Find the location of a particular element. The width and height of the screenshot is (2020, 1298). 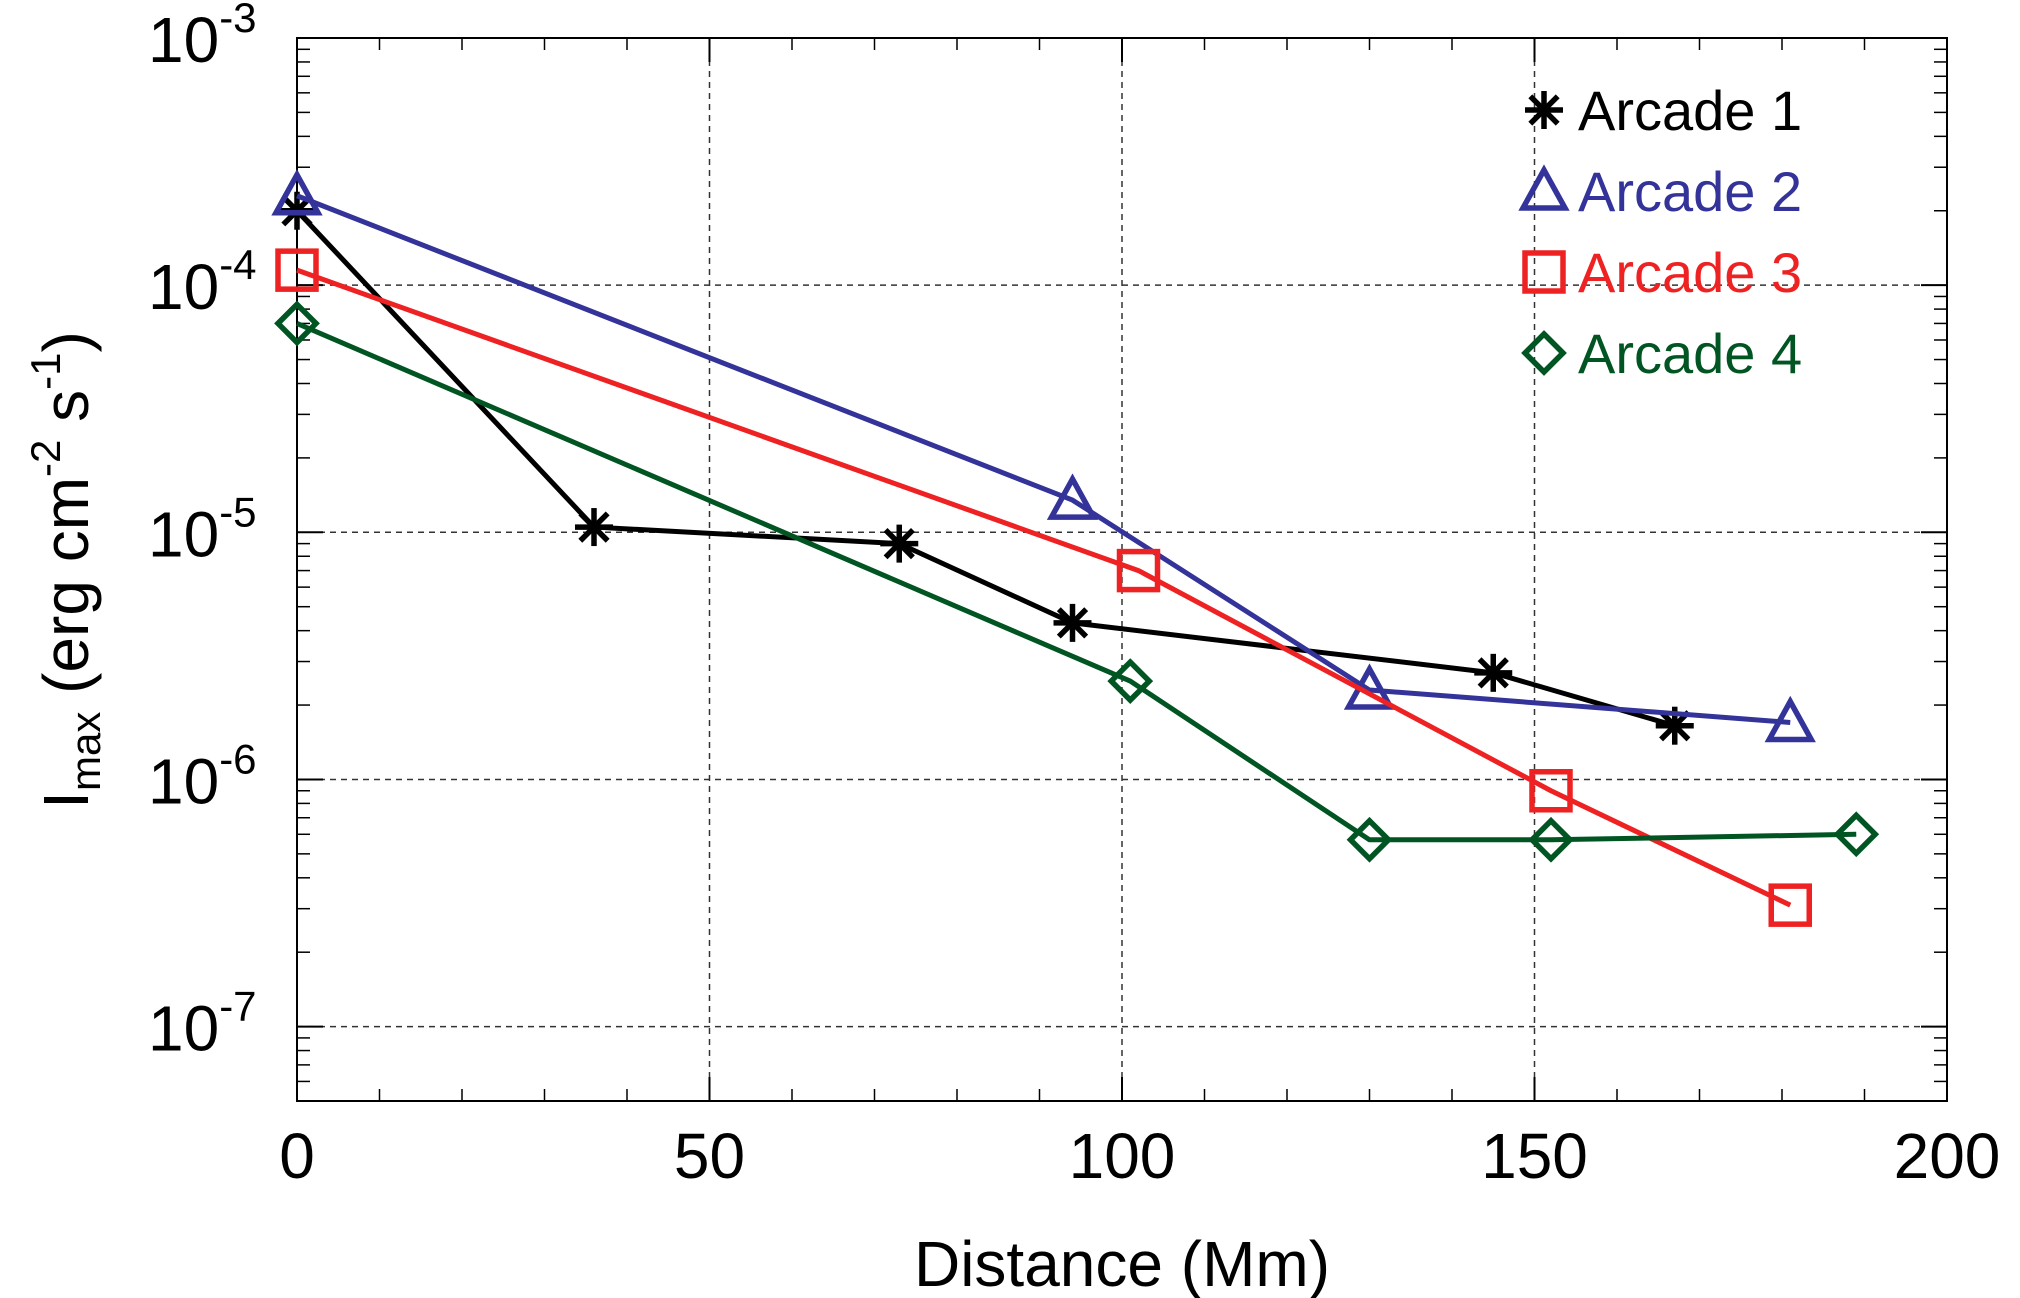

y-tick-exponent: -4 is located at coordinates (237, 264).